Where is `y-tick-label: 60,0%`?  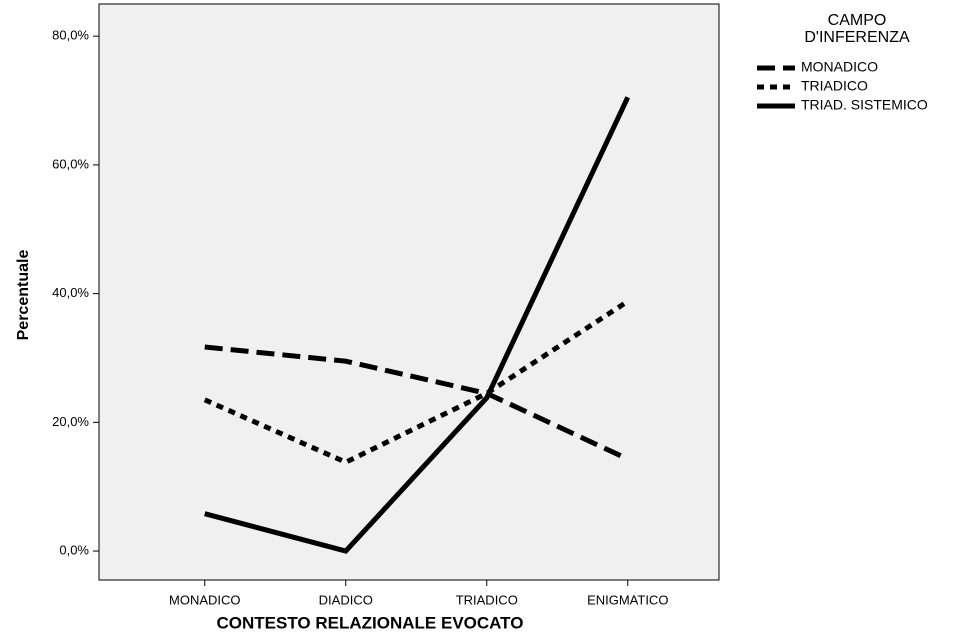 y-tick-label: 60,0% is located at coordinates (70, 163).